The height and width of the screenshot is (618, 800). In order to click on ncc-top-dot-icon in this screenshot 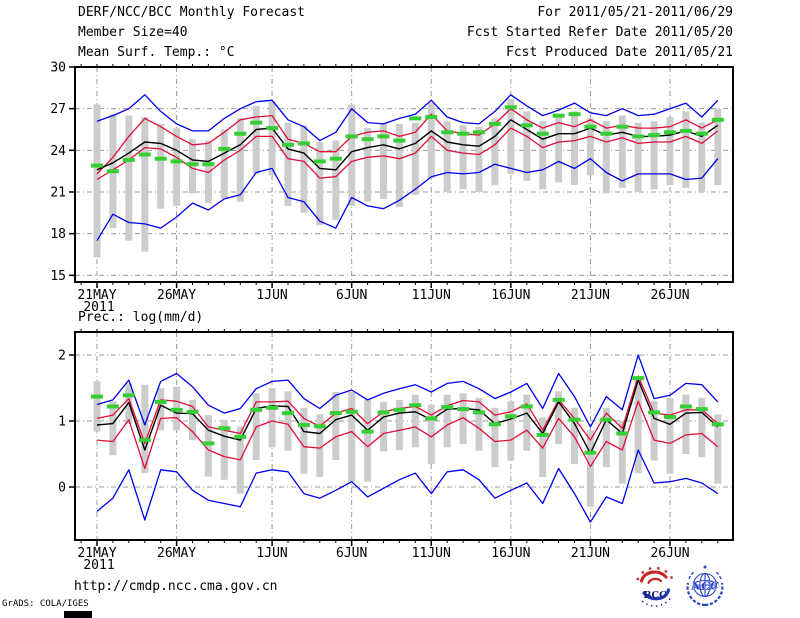, I will do `click(705, 567)`.